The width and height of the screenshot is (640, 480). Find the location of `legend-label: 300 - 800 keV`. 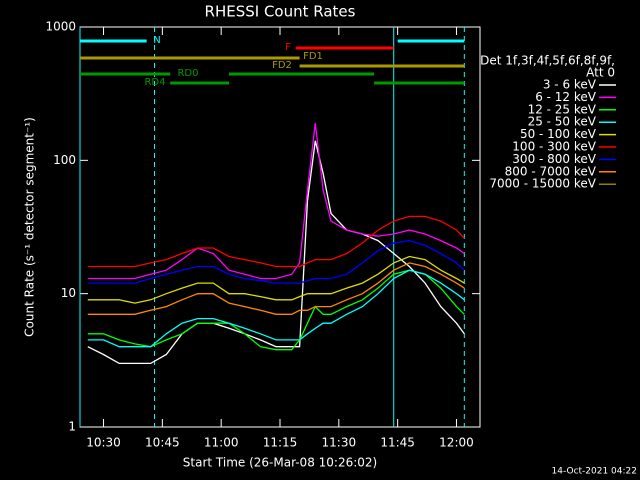

legend-label: 300 - 800 keV is located at coordinates (554, 159).